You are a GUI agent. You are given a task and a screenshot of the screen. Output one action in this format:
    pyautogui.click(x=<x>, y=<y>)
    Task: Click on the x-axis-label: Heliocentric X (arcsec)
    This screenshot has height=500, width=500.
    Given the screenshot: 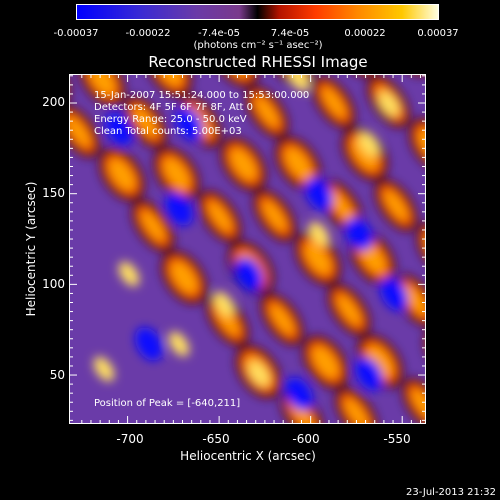 What is the action you would take?
    pyautogui.click(x=248, y=456)
    